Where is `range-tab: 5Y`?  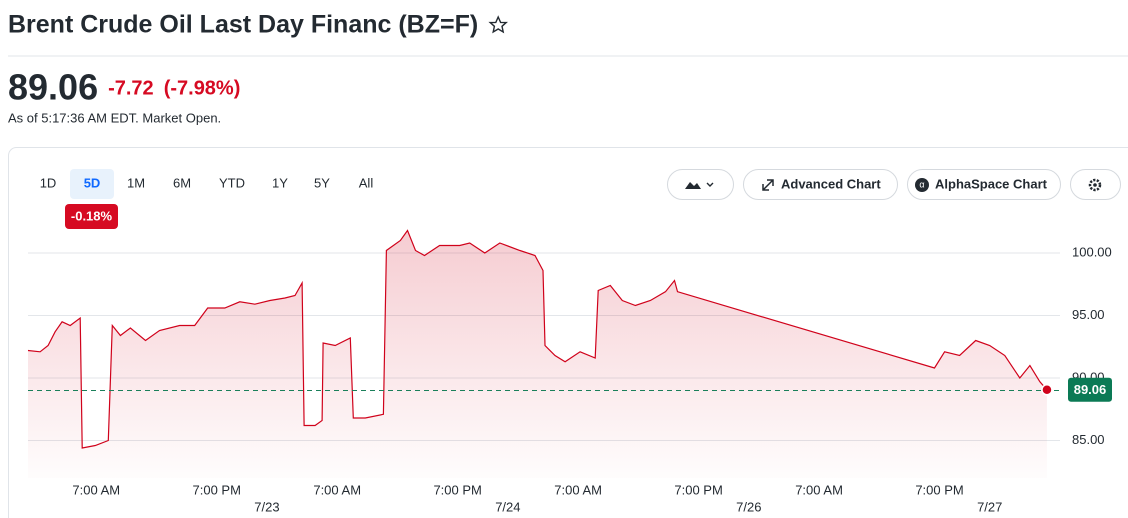
range-tab: 5Y is located at coordinates (322, 182).